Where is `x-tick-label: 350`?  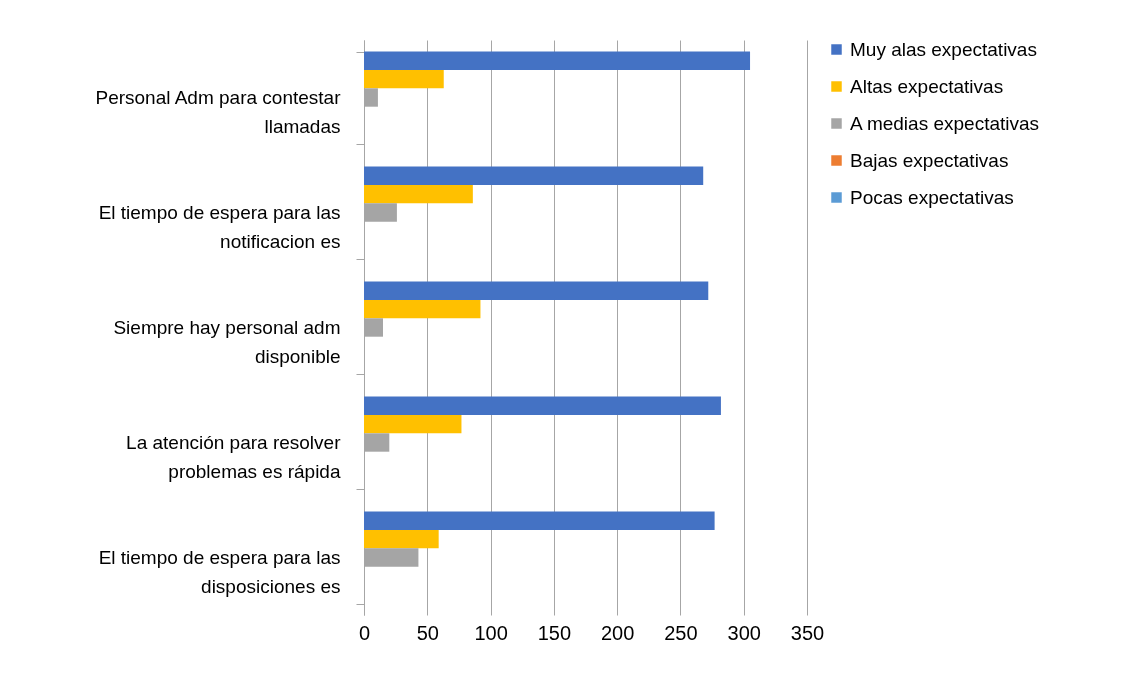 x-tick-label: 350 is located at coordinates (807, 632).